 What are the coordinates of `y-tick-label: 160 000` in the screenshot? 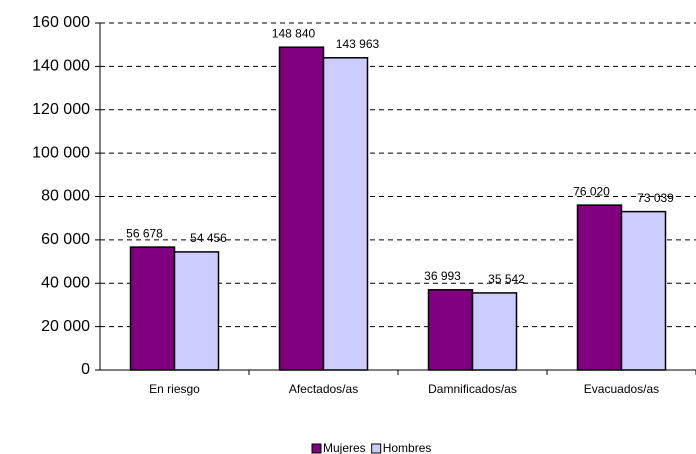 It's located at (61, 22).